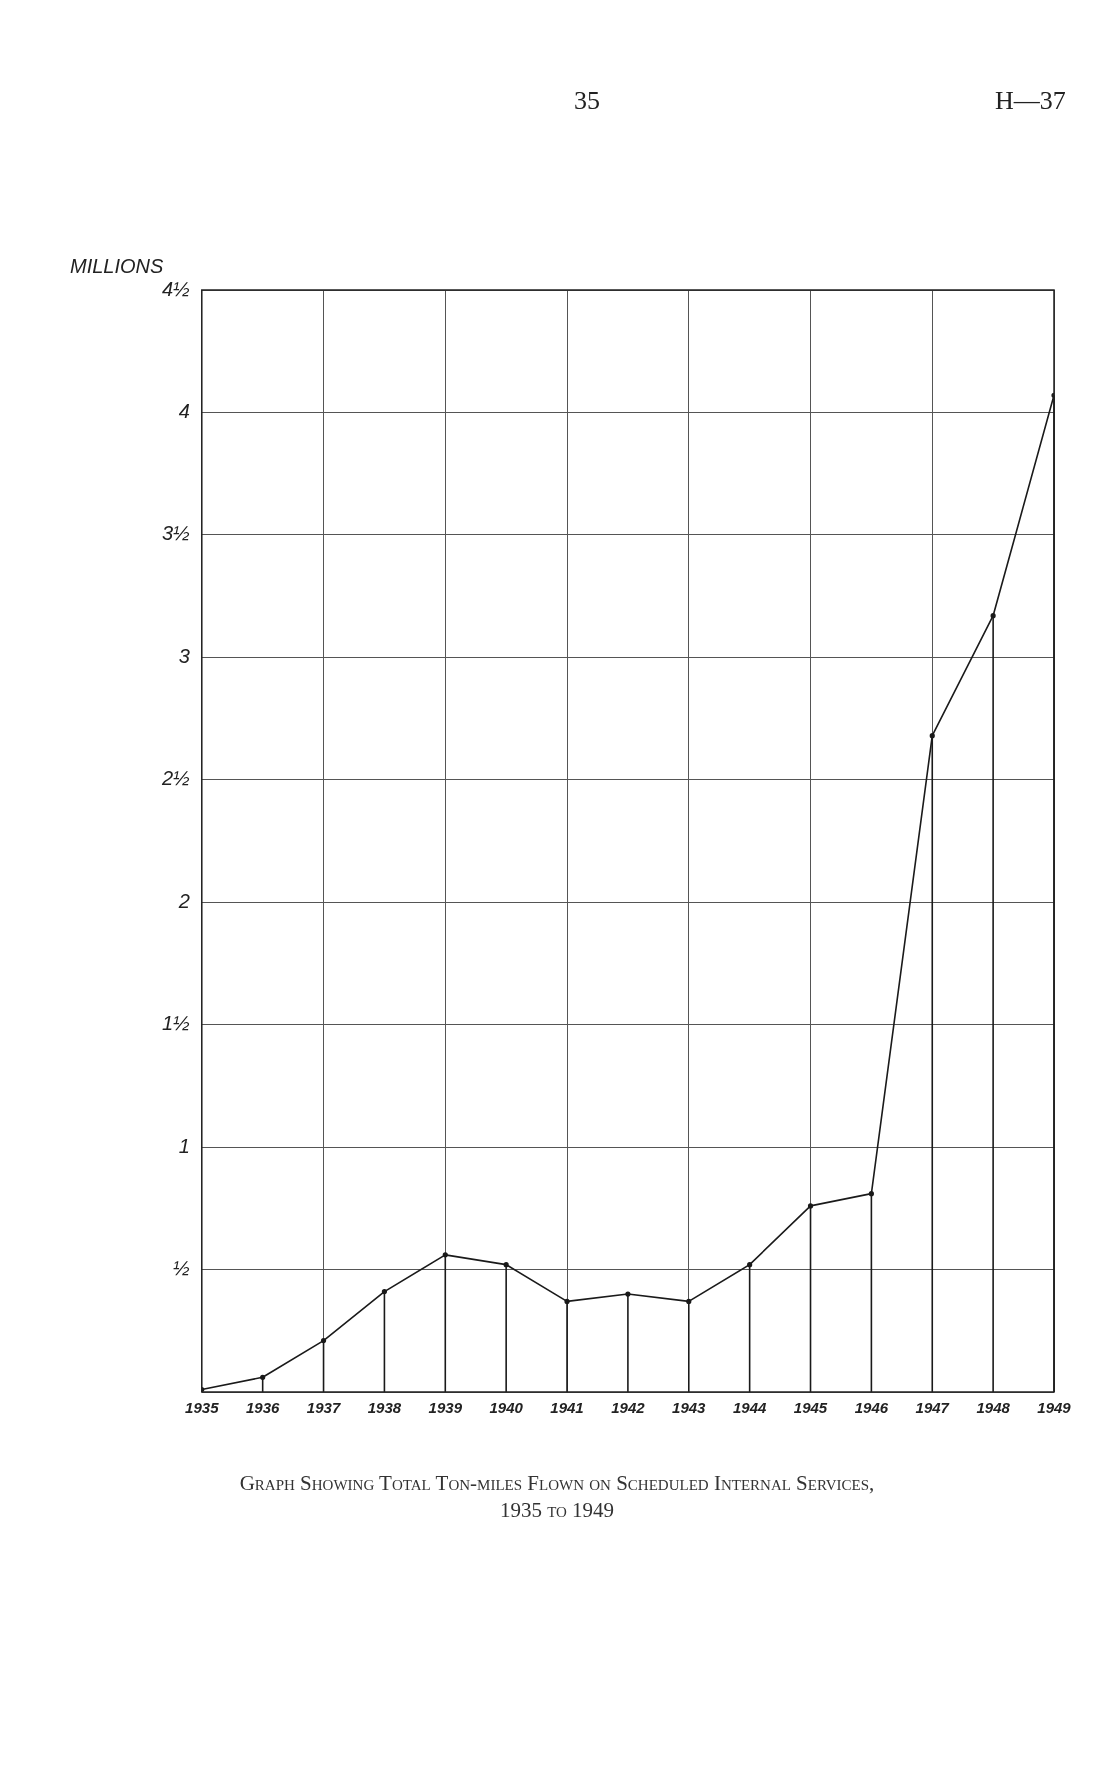  Describe the element at coordinates (628, 1408) in the screenshot. I see `x-tick-label: 1942` at that location.